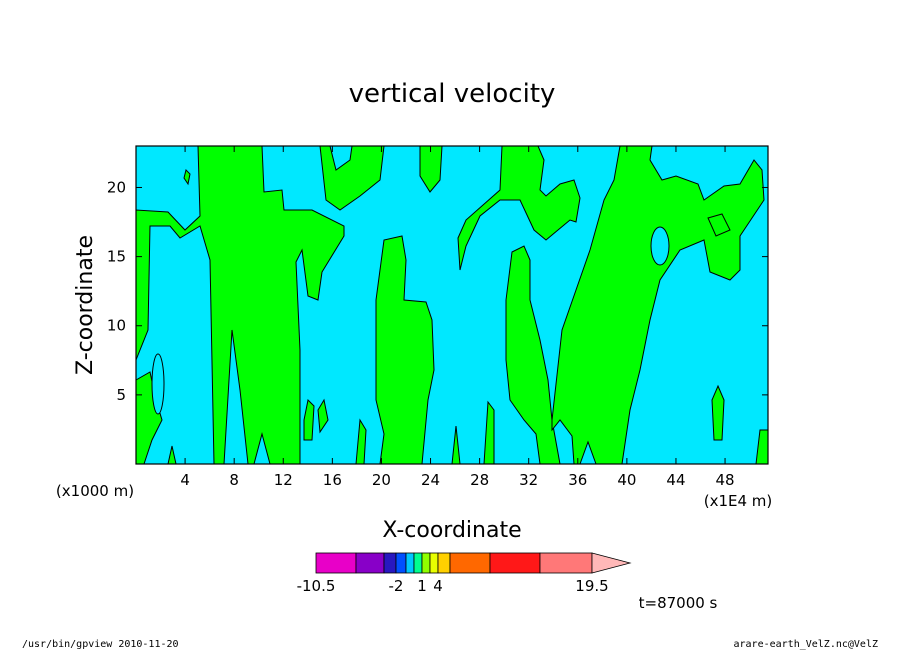 Image resolution: width=904 pixels, height=654 pixels. I want to click on x-tick-label: 32, so click(528, 480).